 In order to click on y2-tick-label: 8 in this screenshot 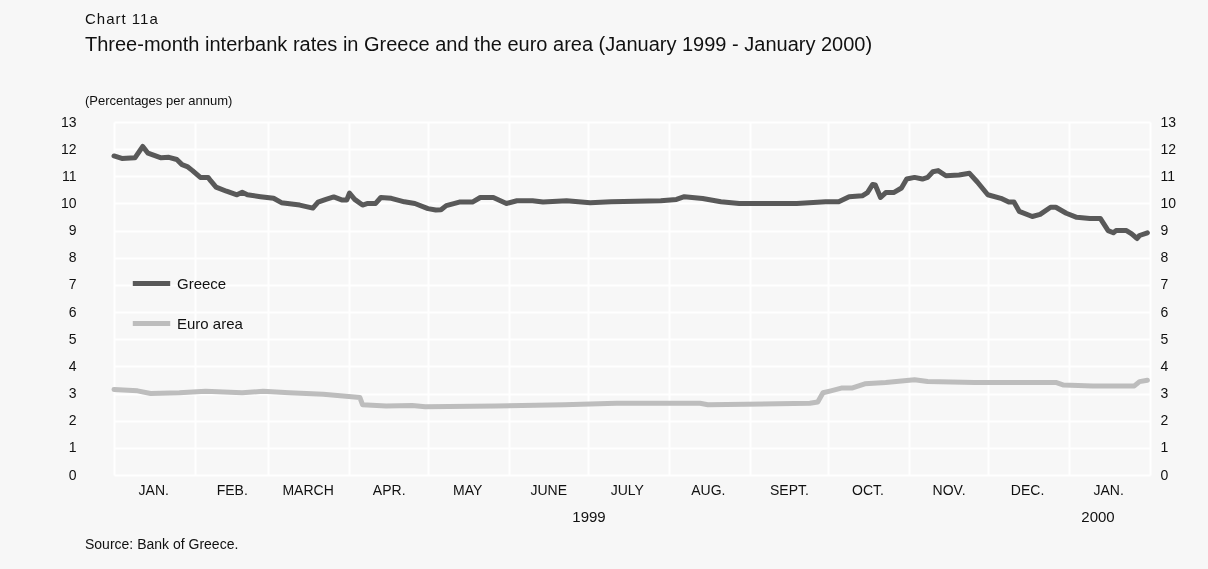, I will do `click(1164, 257)`.